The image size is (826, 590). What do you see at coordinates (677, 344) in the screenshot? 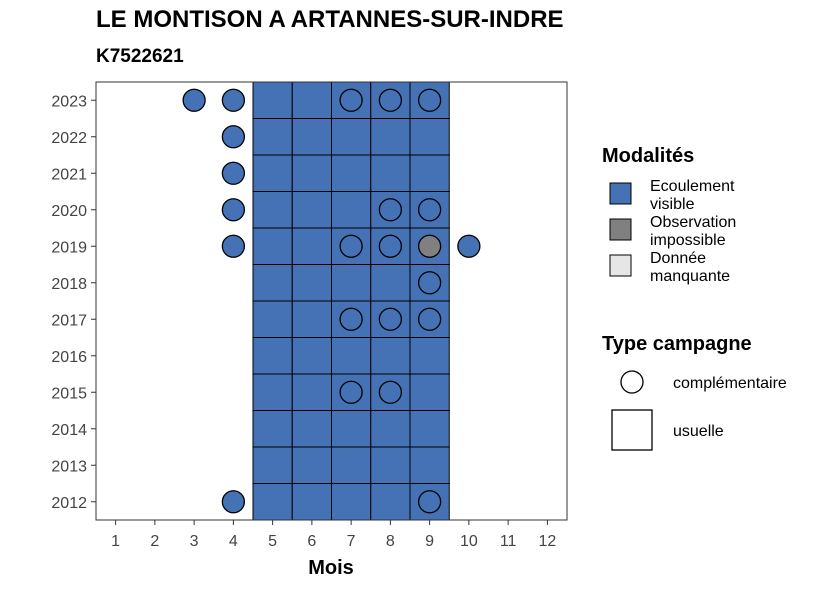
I see `legend-type-campagne-title: Type campagne` at bounding box center [677, 344].